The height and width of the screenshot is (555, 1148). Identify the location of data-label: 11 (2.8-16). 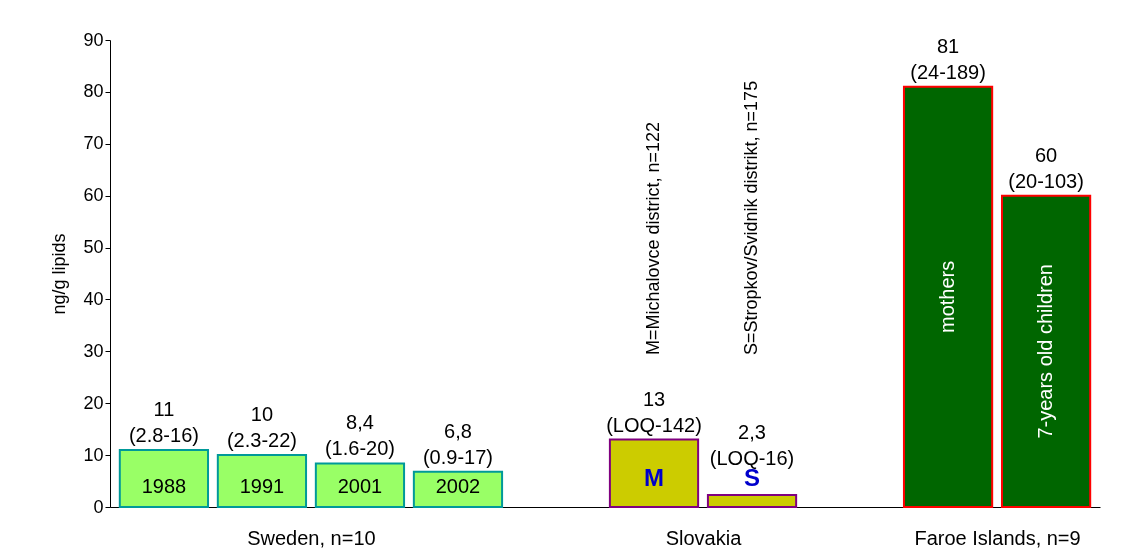
(163, 421).